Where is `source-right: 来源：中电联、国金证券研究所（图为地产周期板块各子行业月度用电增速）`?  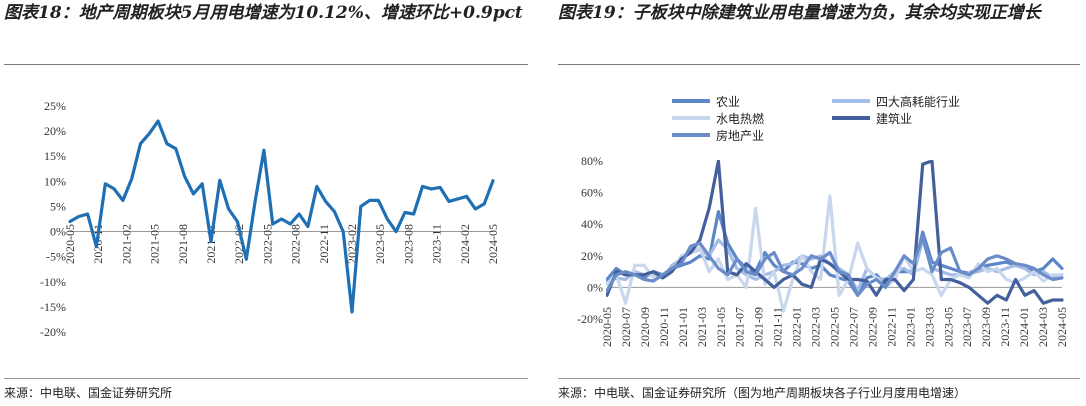 source-right: 来源：中电联、国金证券研究所（图为地产周期板块各子行业月度用电增速） is located at coordinates (762, 393).